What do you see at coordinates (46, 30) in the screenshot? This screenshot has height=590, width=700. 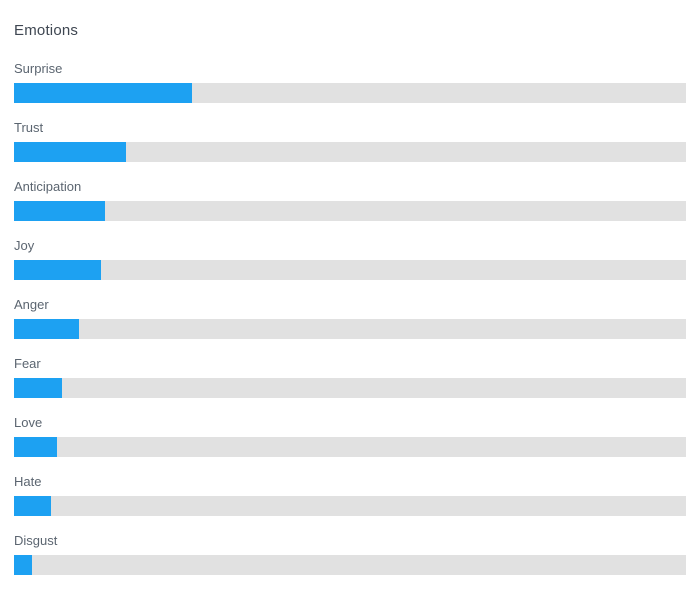 I see `chart-title: Emotions` at bounding box center [46, 30].